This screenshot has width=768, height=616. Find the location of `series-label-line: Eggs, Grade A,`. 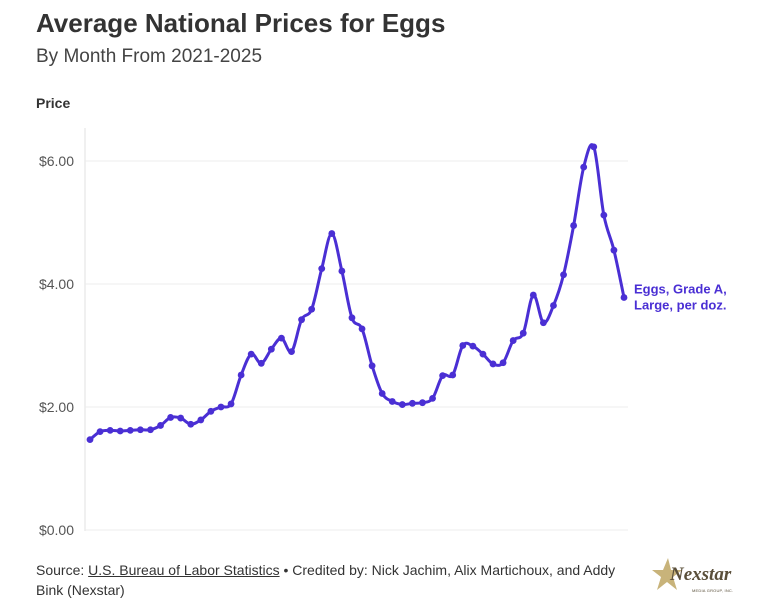

series-label-line: Eggs, Grade A, is located at coordinates (680, 289).